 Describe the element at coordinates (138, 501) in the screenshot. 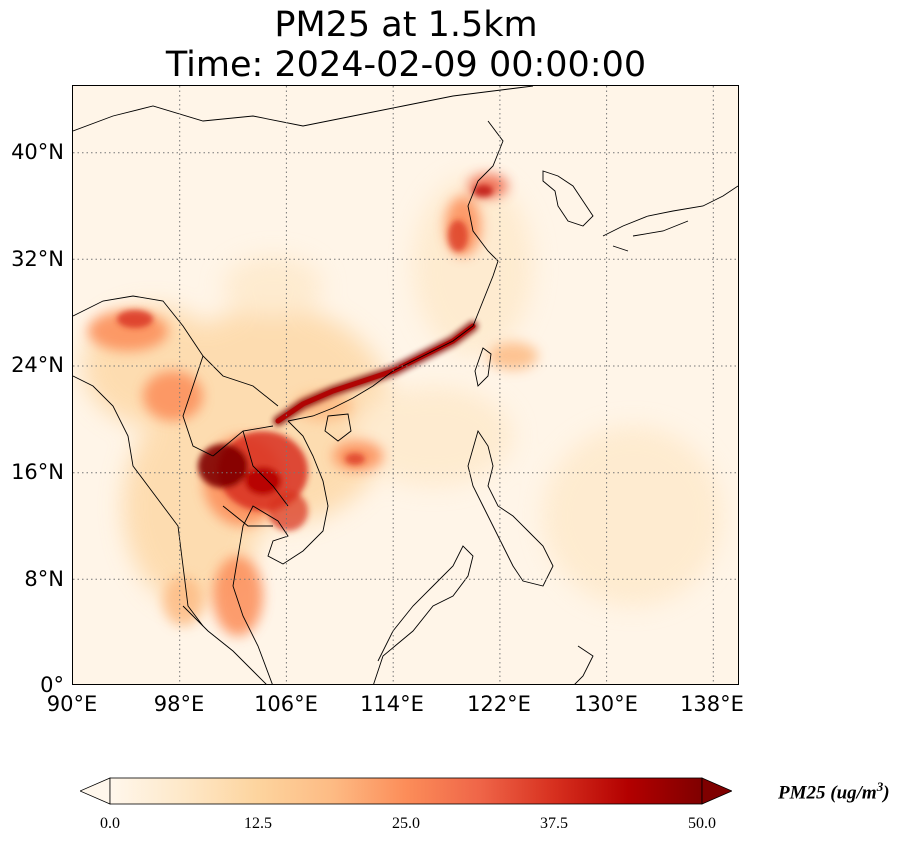

I see `myanmar-coastline` at that location.